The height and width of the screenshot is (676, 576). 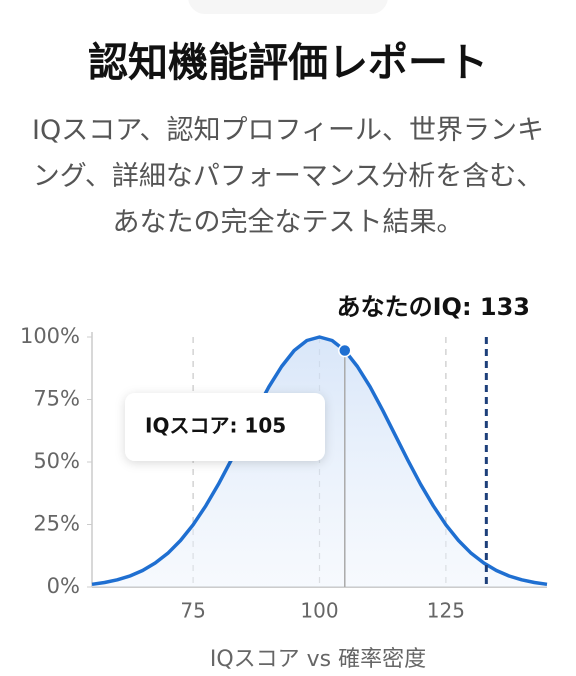 I want to click on y-tick-label: 50%, so click(x=56, y=461).